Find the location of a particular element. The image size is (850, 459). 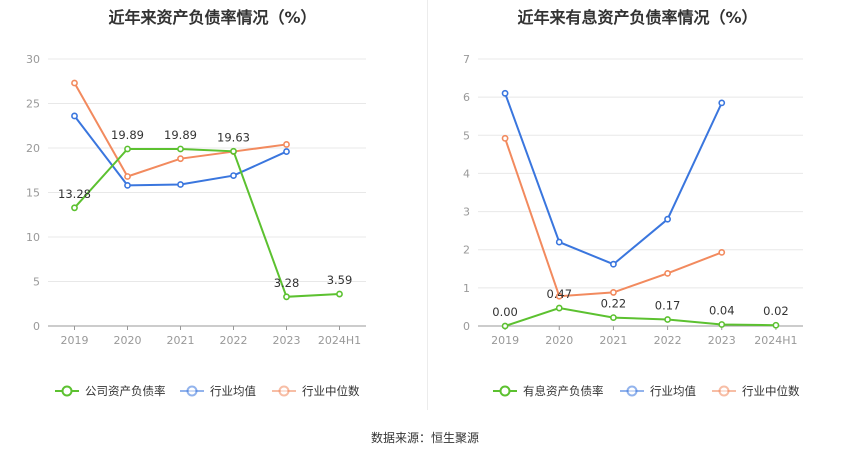

data-label: 3.28 is located at coordinates (287, 283).